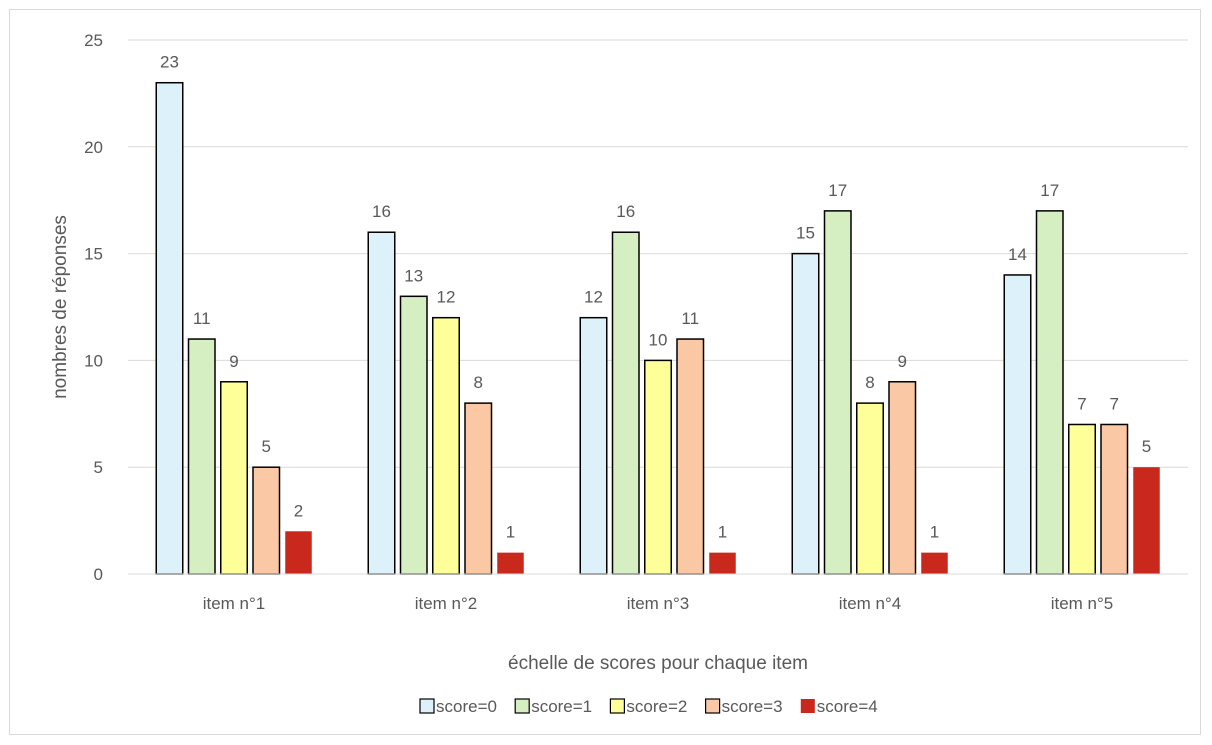 The width and height of the screenshot is (1212, 745). I want to click on y-tick-label: 5, so click(98, 467).